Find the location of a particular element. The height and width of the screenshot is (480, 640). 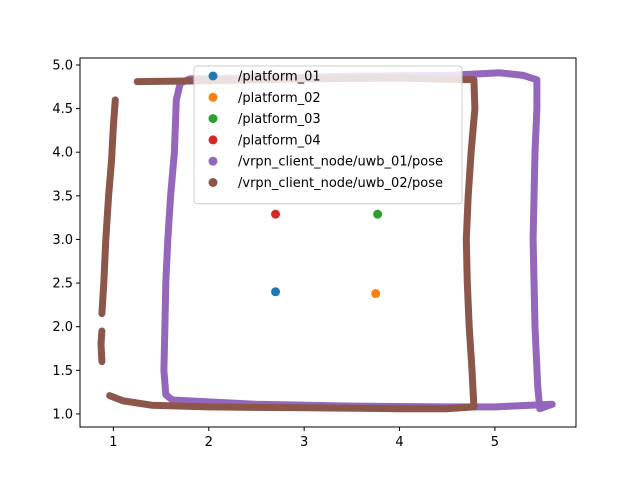

legend-label: /platform_04 is located at coordinates (279, 140).